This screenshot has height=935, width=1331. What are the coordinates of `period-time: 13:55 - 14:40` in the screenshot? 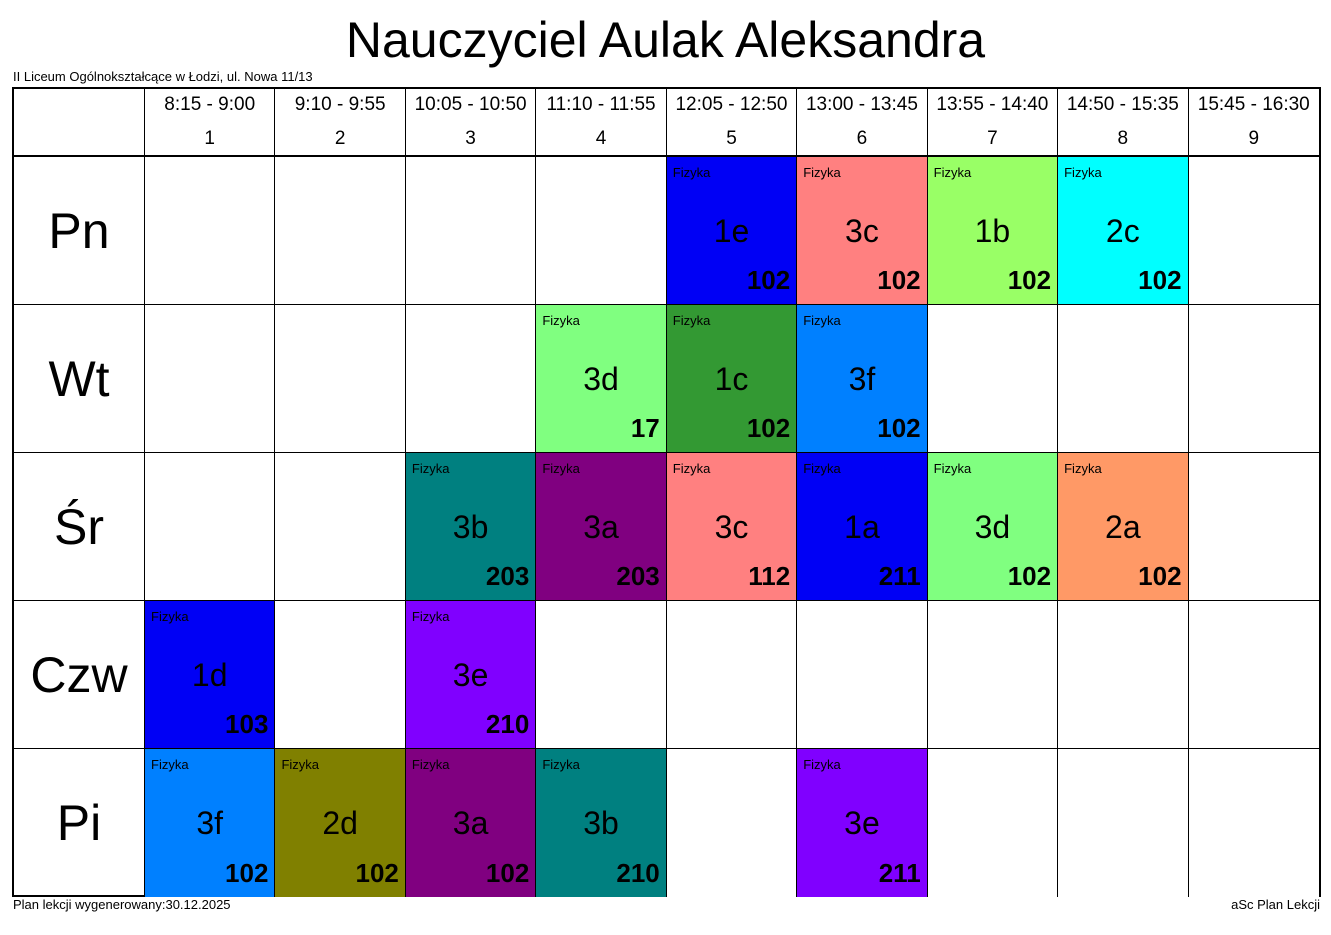 It's located at (992, 104).